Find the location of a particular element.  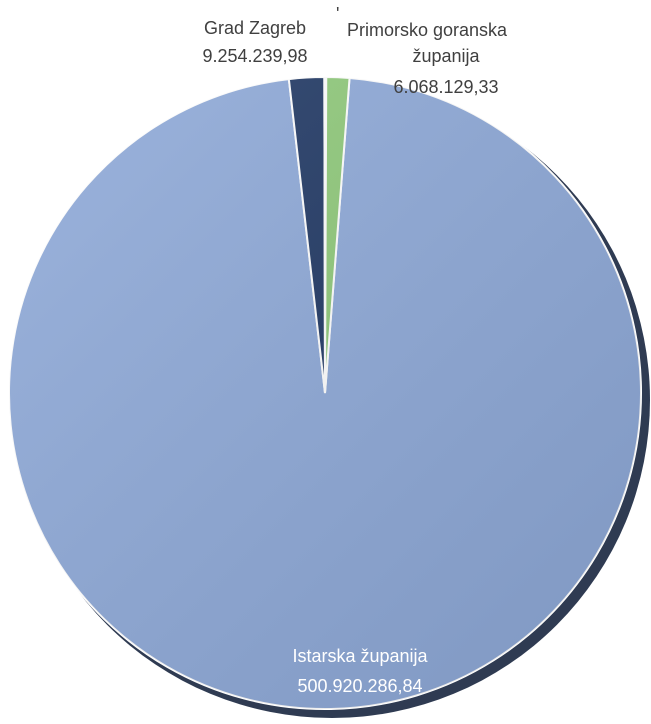

svg-text: 9.254.239,98 is located at coordinates (254, 56).